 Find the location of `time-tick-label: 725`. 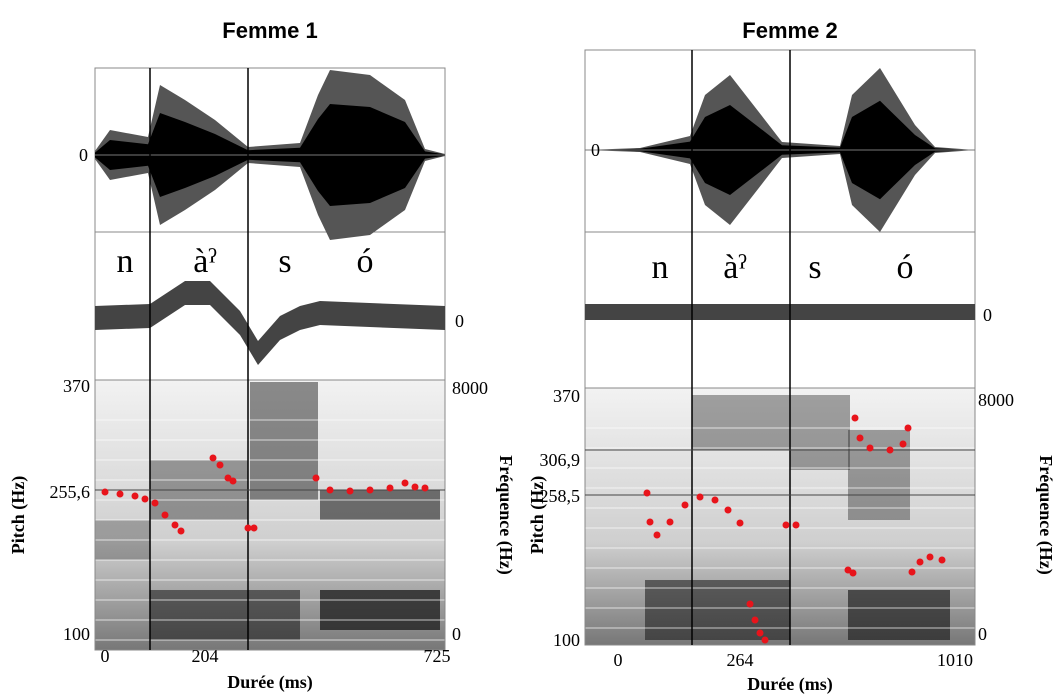

time-tick-label: 725 is located at coordinates (437, 656).